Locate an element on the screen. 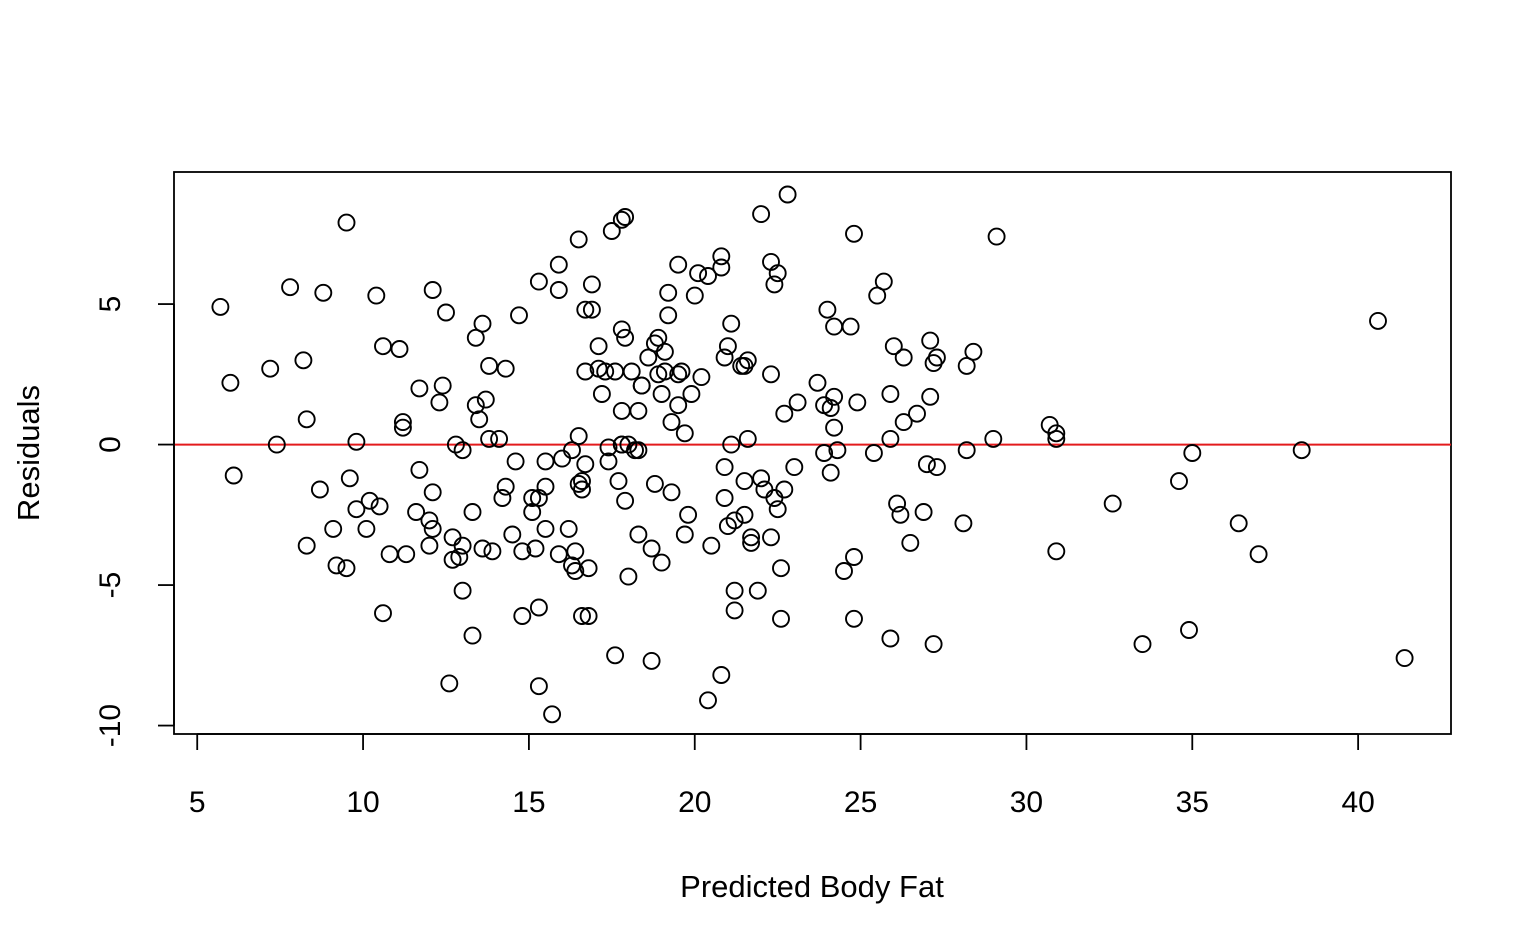 This screenshot has height=951, width=1540. y-tick-label: 0 is located at coordinates (110, 444).